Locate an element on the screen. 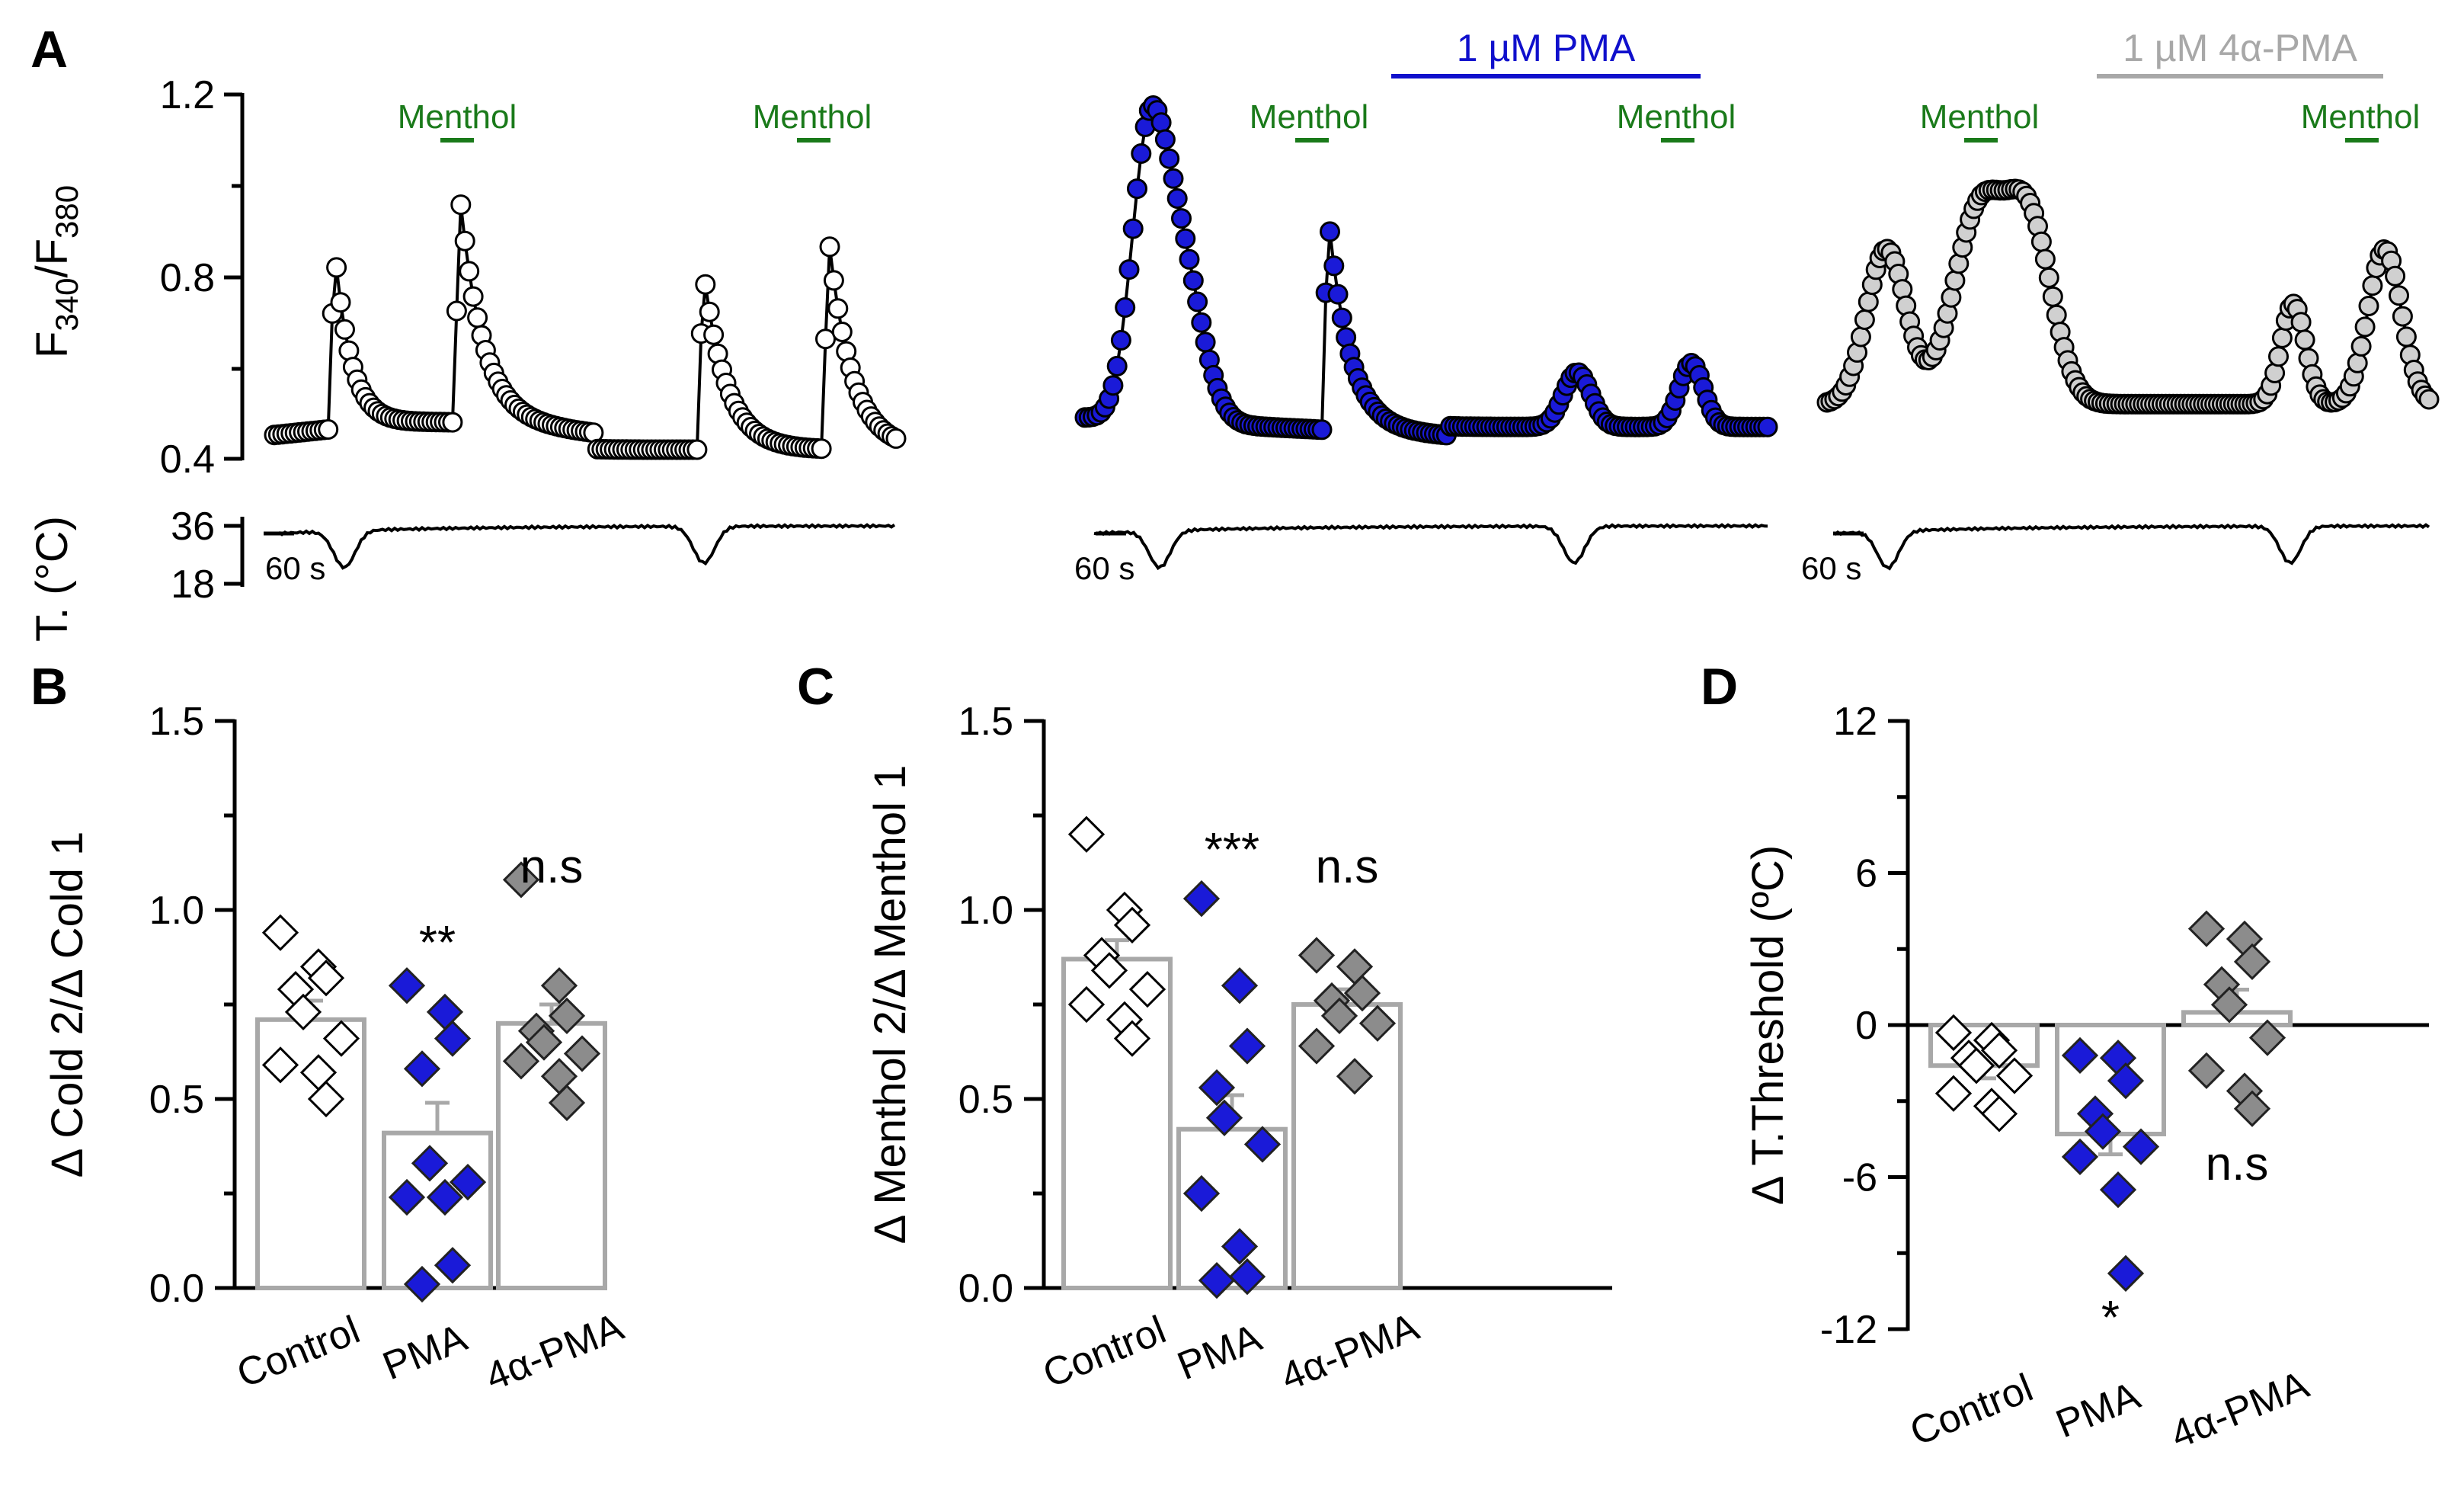 This screenshot has height=1493, width=2464. y-axis-title: Δ Cold 2/Δ Cold 1 is located at coordinates (67, 1004).